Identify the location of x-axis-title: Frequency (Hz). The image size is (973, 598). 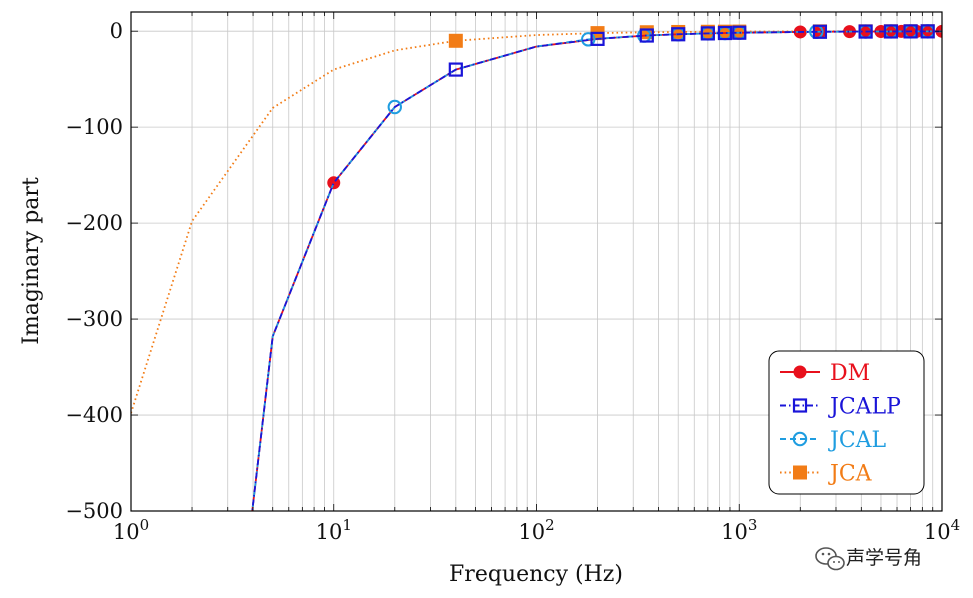
(536, 574).